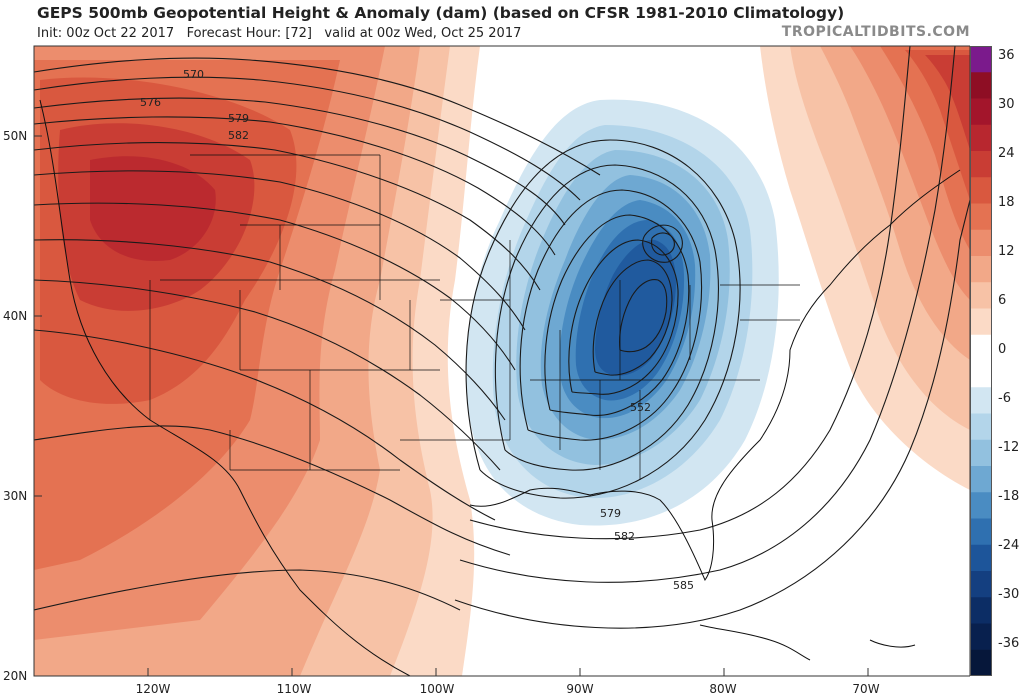  What do you see at coordinates (423, 33) in the screenshot?
I see `valid-time: valid at 00z Wed, Oct 25 2017` at bounding box center [423, 33].